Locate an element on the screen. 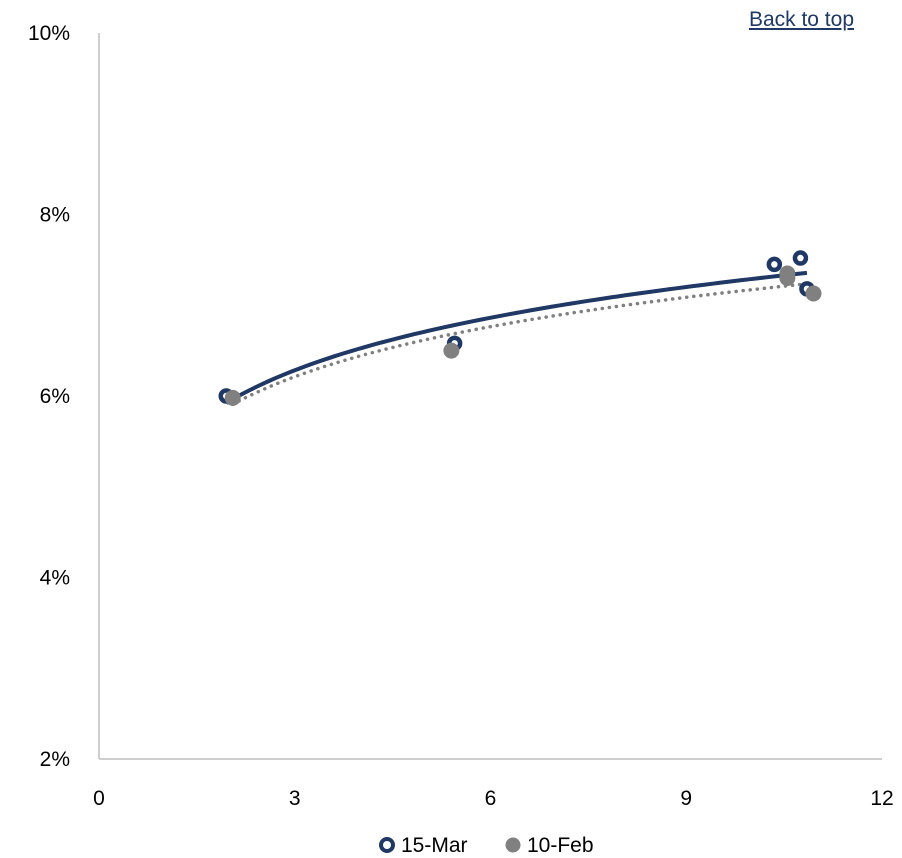 Image resolution: width=902 pixels, height=858 pixels. trendlines is located at coordinates (520, 338).